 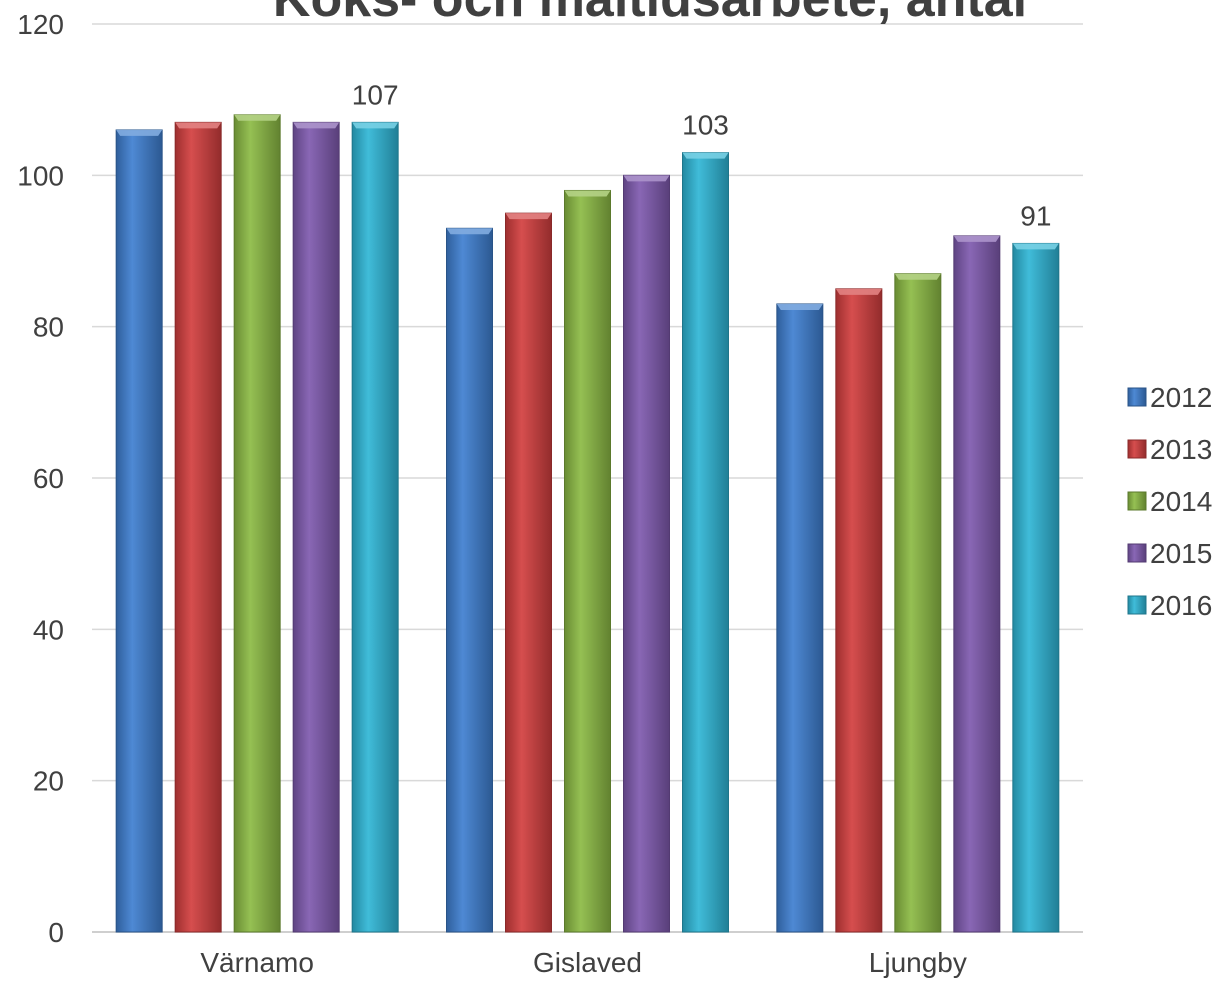 What do you see at coordinates (48, 629) in the screenshot?
I see `y-tick-label: 40` at bounding box center [48, 629].